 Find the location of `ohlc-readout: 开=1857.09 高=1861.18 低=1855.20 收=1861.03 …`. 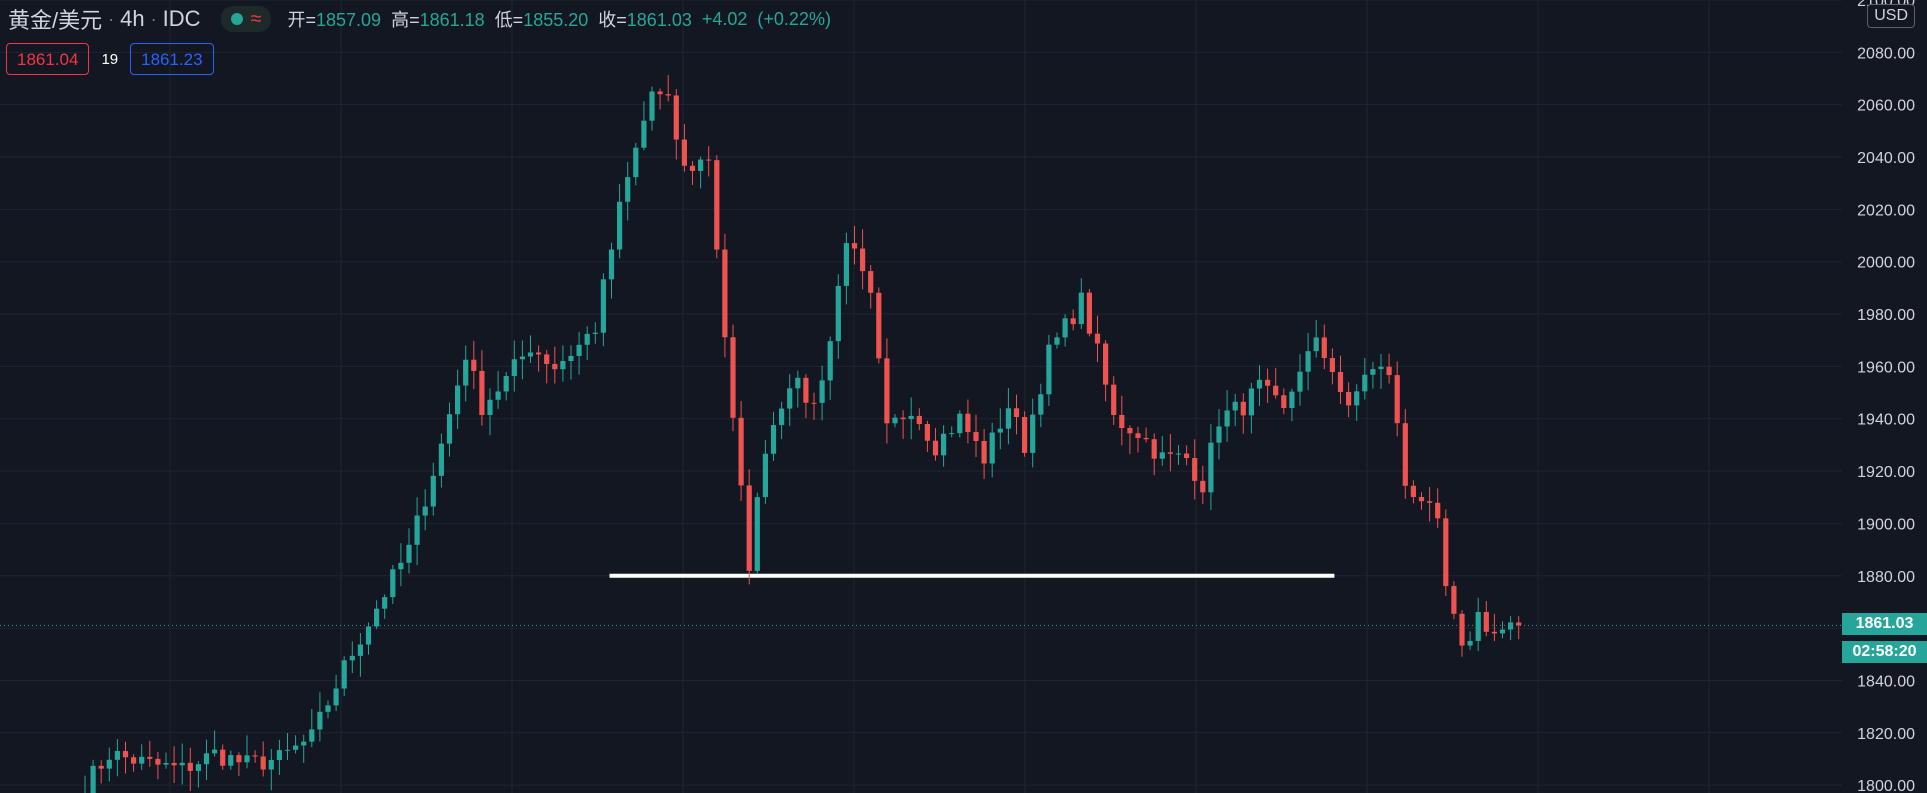

ohlc-readout: 开=1857.09 高=1861.18 低=1855.20 收=1861.03 … is located at coordinates (559, 19).